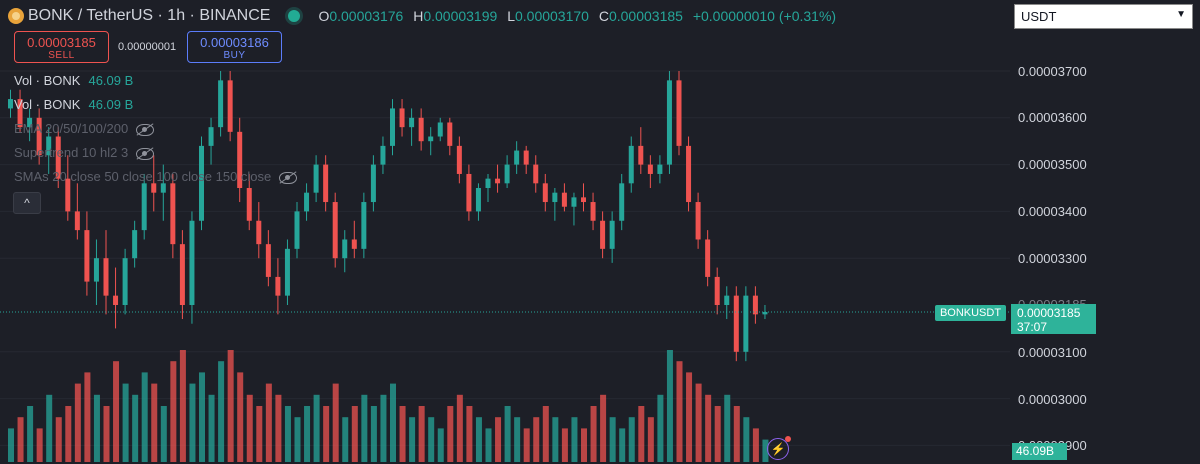  What do you see at coordinates (1103, 16) in the screenshot?
I see `currency-select: USDT ▼` at bounding box center [1103, 16].